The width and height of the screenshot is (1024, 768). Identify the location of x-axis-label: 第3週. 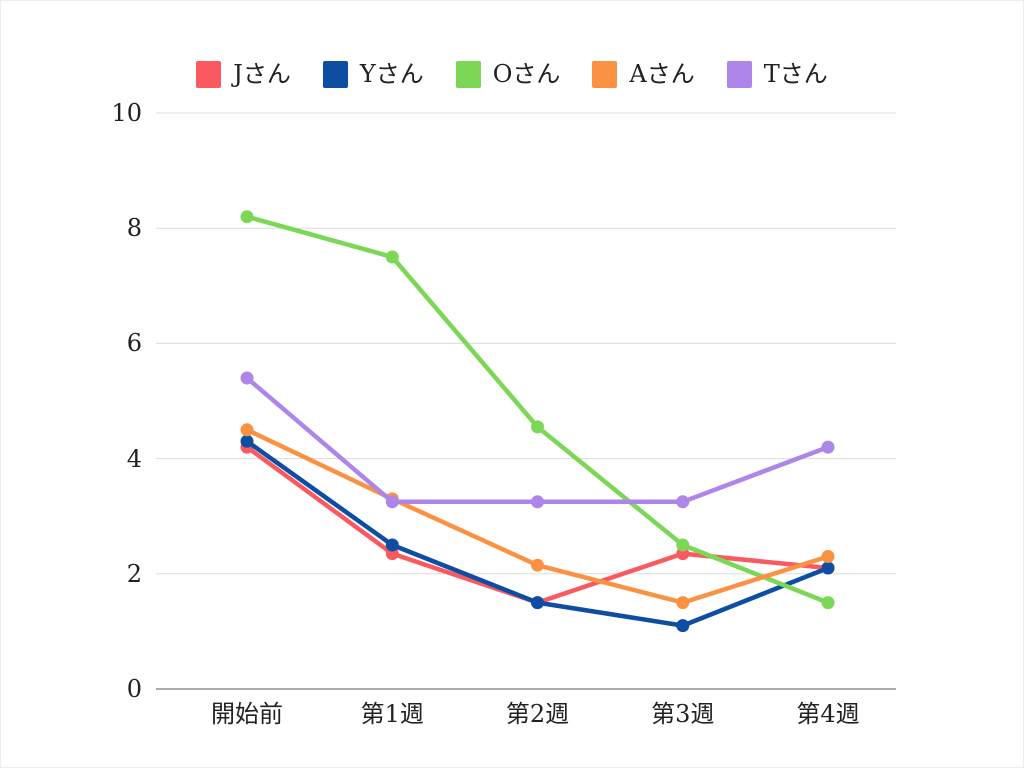
(683, 714).